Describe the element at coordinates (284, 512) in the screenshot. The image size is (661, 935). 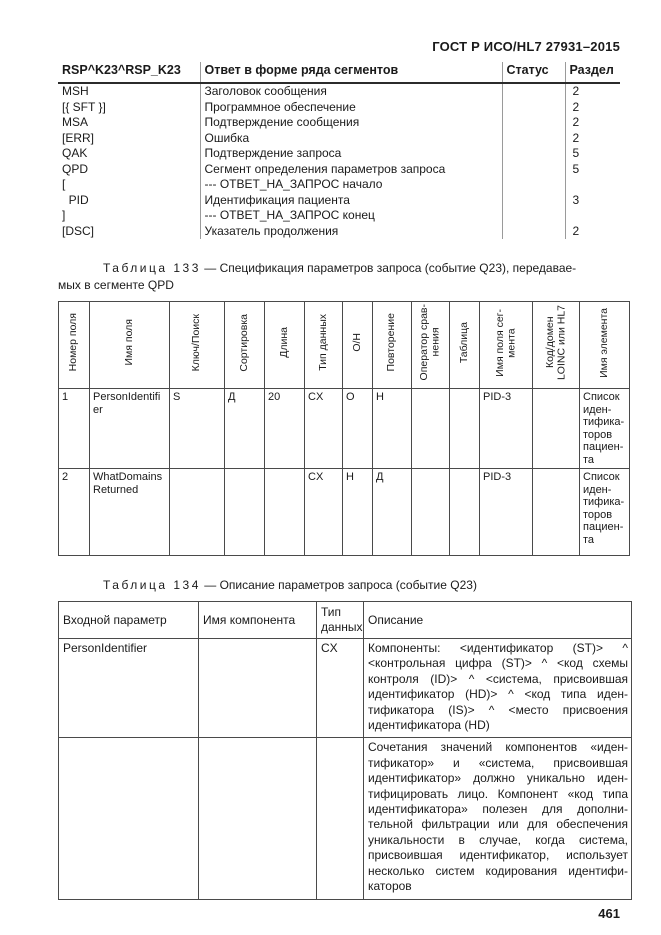
I see `length-cell` at that location.